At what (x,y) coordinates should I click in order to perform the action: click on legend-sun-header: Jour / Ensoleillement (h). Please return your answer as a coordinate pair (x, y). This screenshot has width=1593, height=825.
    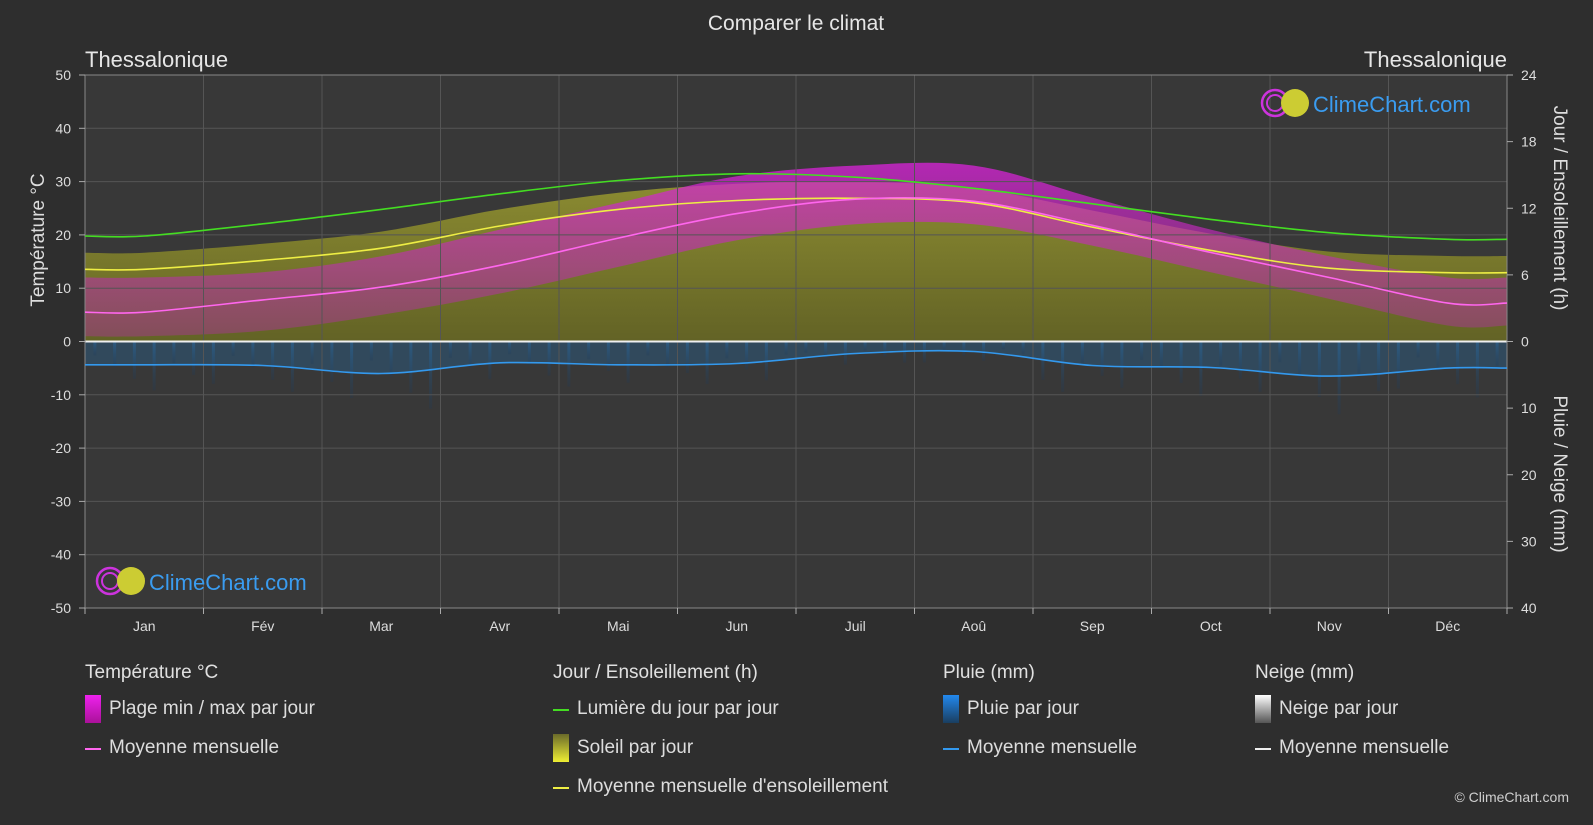
    Looking at the image, I should click on (655, 672).